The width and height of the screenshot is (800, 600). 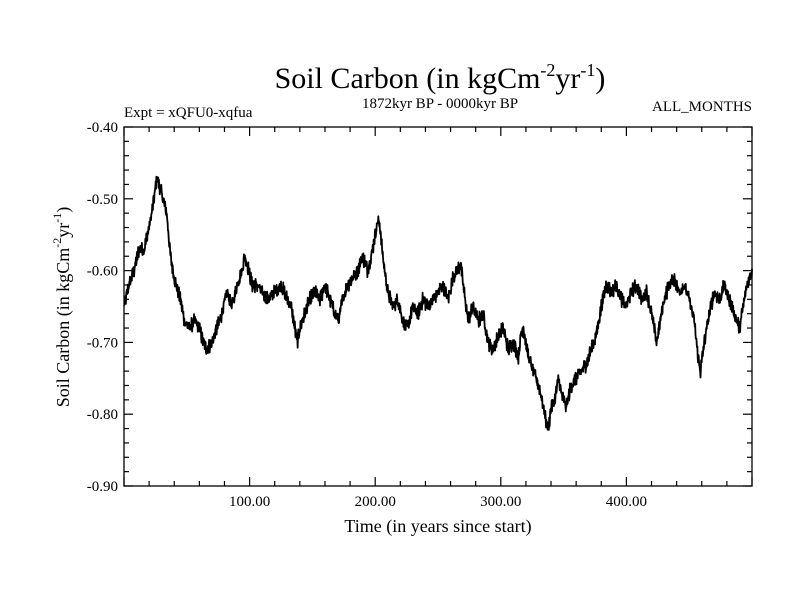 I want to click on y-tick-label: -0.90, so click(x=102, y=487).